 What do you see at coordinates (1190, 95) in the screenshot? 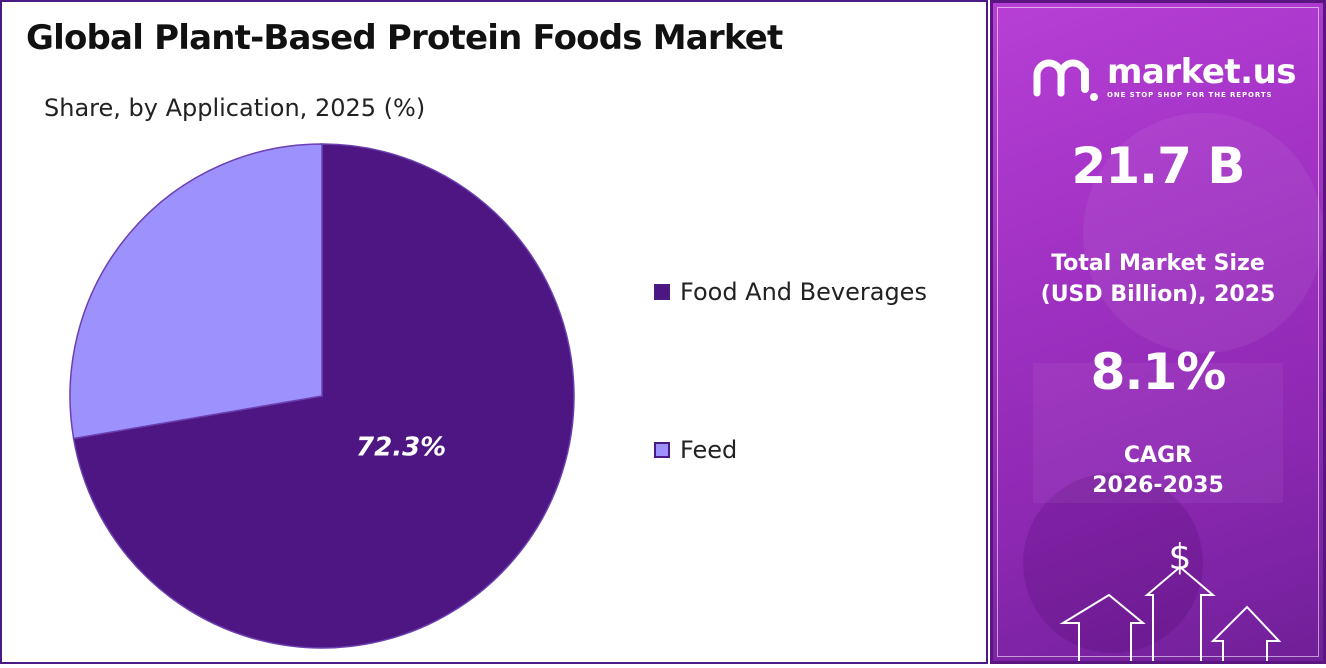
I see `brand-tagline: ONE STOP SHOP FOR THE REPORTS` at bounding box center [1190, 95].